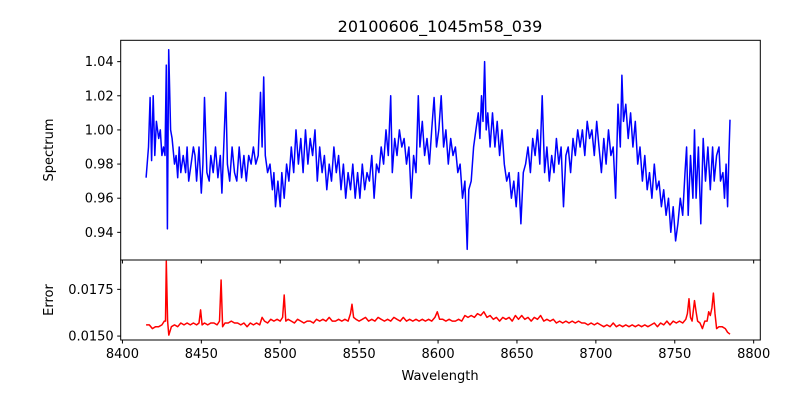  I want to click on y-tick-label: 0.98, so click(99, 165).